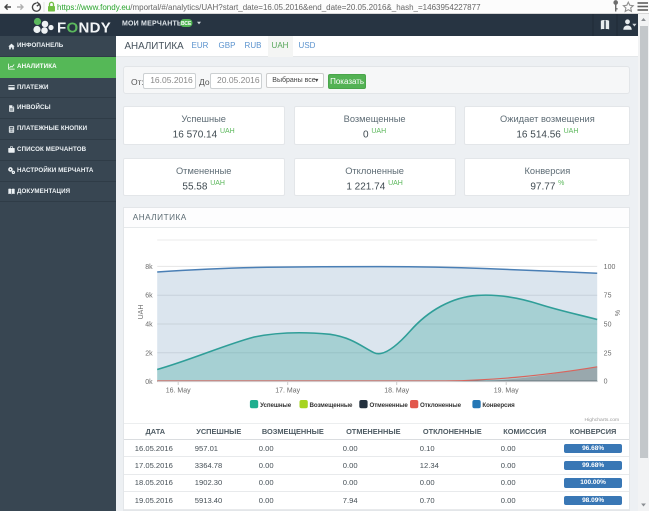 The image size is (649, 511). Describe the element at coordinates (607, 353) in the screenshot. I see `svg-text: 25` at that location.